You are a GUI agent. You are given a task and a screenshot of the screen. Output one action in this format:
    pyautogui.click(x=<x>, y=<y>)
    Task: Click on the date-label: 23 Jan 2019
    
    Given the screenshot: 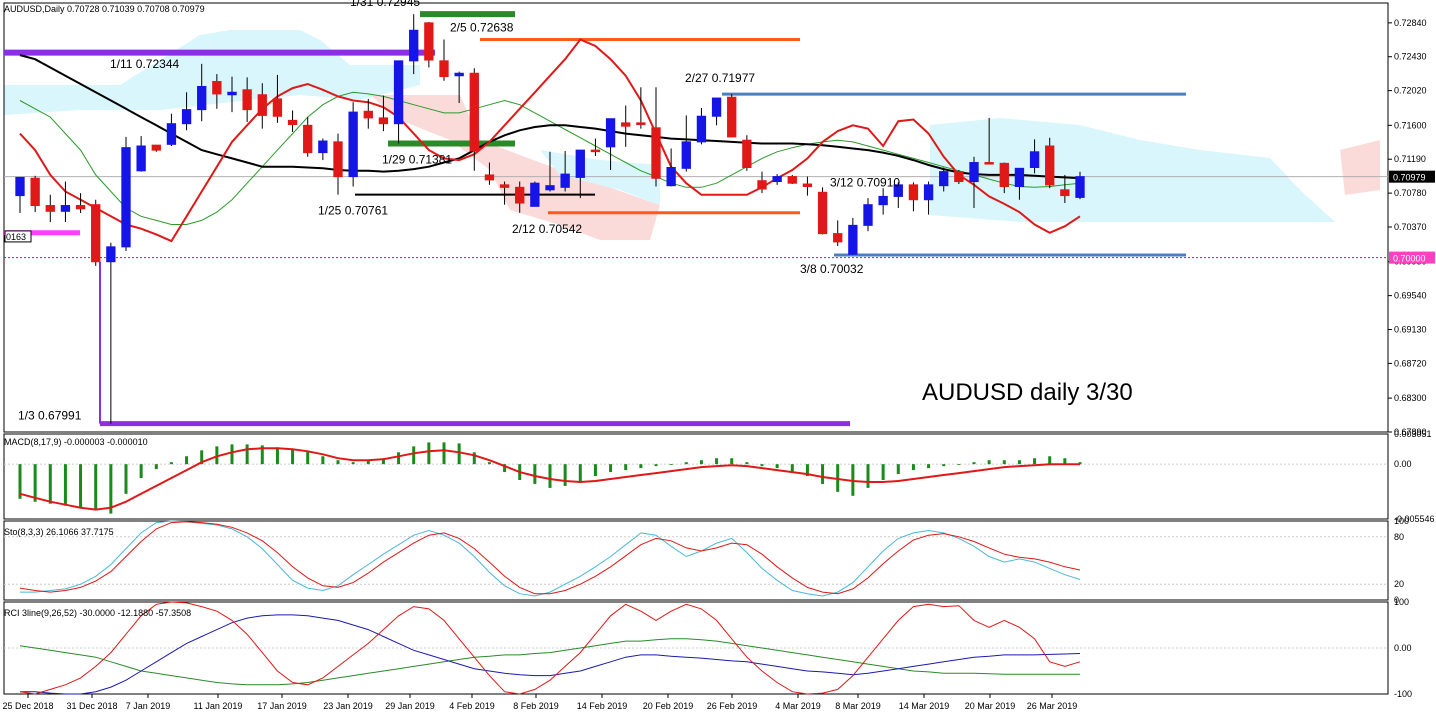 What is the action you would take?
    pyautogui.click(x=348, y=706)
    